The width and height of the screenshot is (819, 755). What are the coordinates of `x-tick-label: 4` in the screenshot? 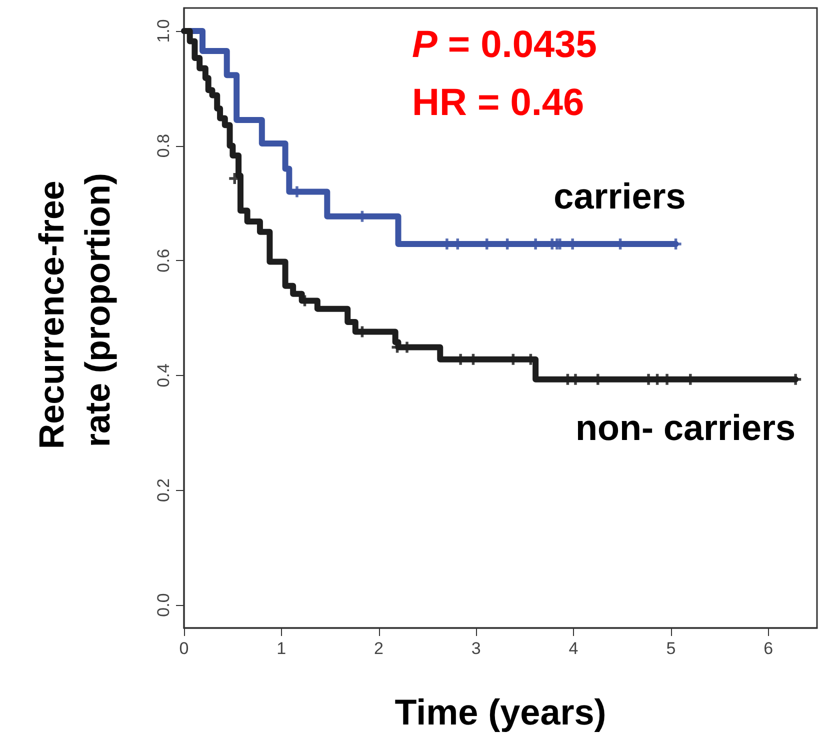 It's located at (573, 648).